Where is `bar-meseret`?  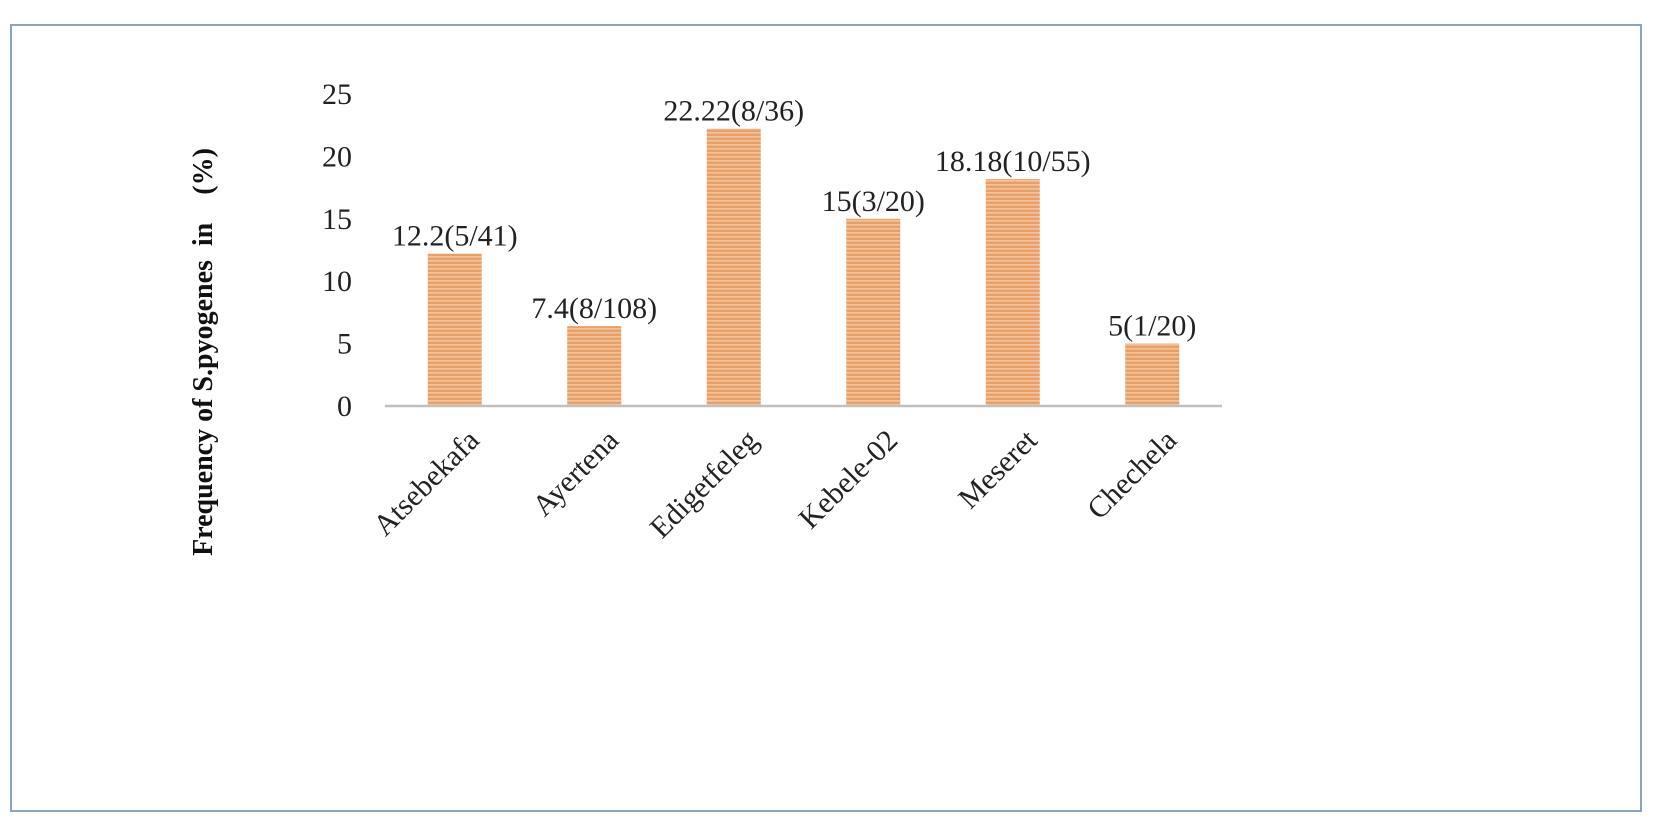
bar-meseret is located at coordinates (1012, 292).